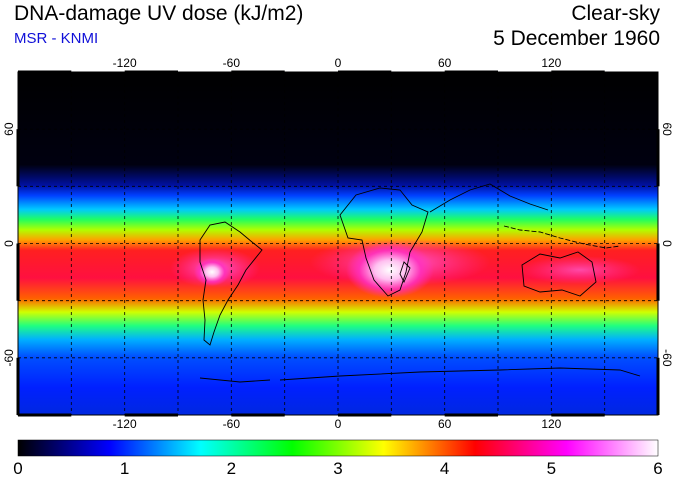 Image resolution: width=678 pixels, height=480 pixels. What do you see at coordinates (232, 63) in the screenshot?
I see `lon-tick-label-top: -60` at bounding box center [232, 63].